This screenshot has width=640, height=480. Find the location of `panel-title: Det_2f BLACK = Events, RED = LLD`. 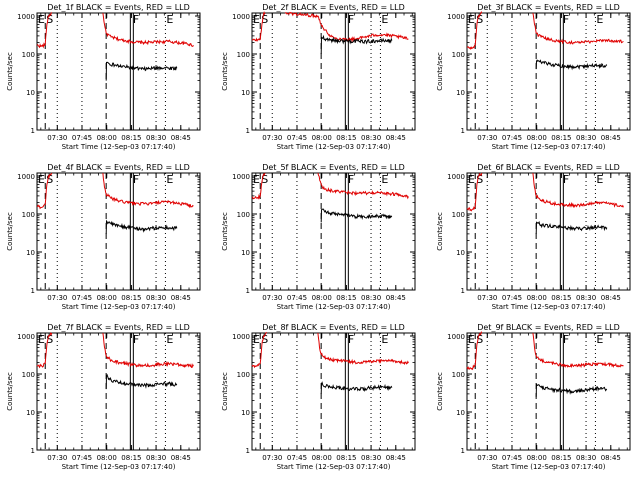

panel-title: Det_2f BLACK = Events, RED = LLD is located at coordinates (333, 7).